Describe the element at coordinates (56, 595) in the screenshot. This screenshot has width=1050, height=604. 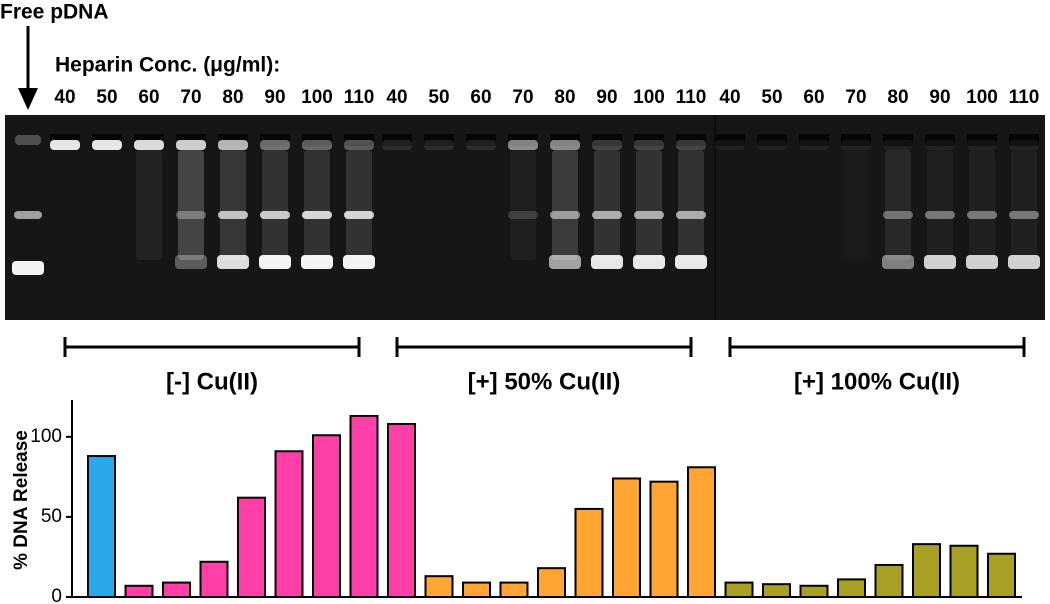
I see `y-tick-label: 0` at that location.